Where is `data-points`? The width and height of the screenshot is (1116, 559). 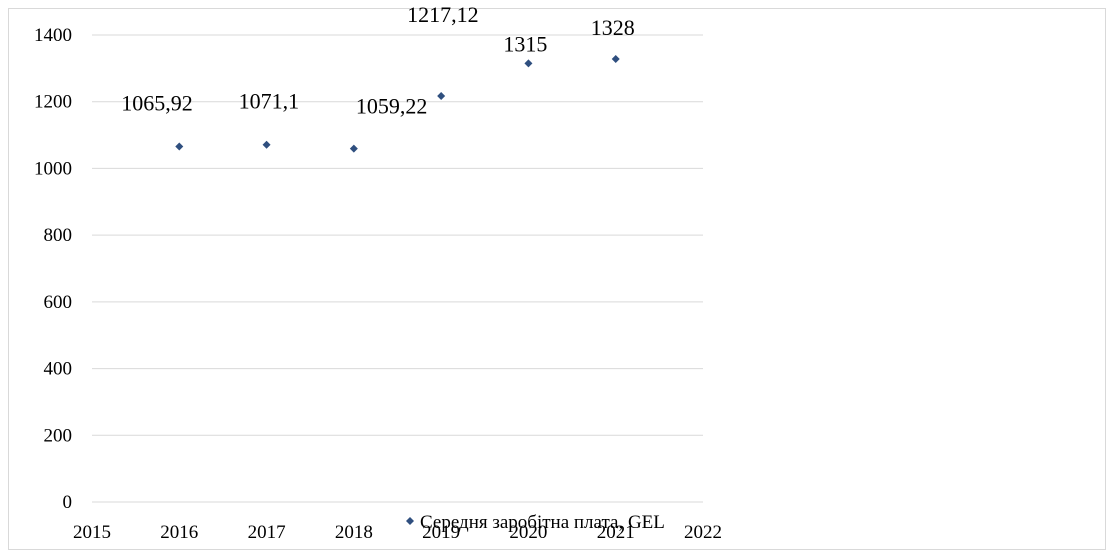 data-points is located at coordinates (397, 104).